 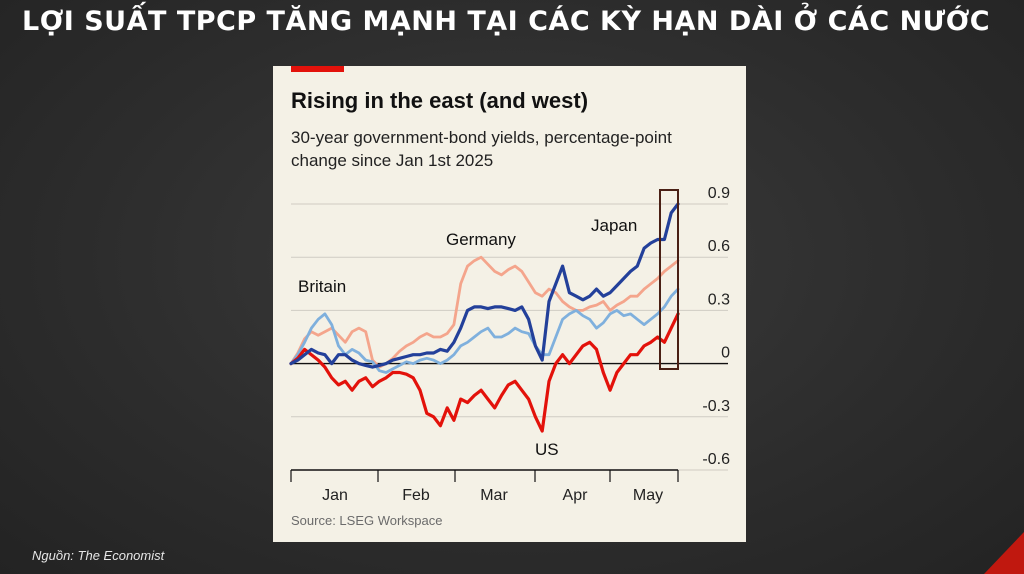 What do you see at coordinates (416, 495) in the screenshot?
I see `x-tick-label: Feb` at bounding box center [416, 495].